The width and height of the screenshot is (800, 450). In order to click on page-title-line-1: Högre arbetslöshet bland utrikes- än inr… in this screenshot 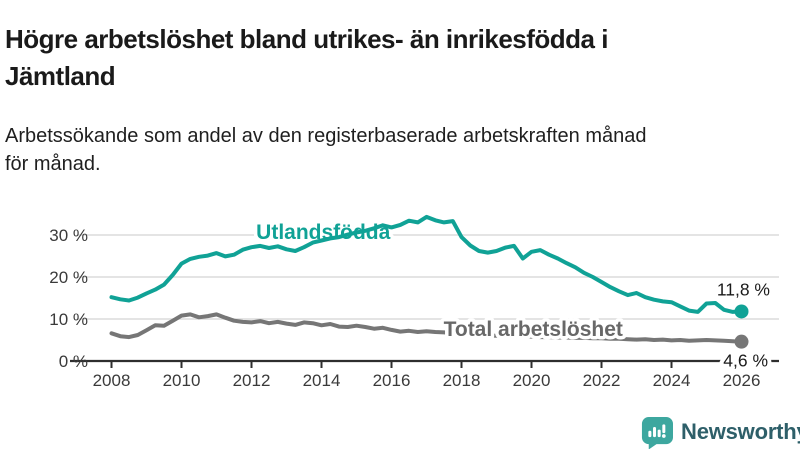, I will do `click(306, 39)`.